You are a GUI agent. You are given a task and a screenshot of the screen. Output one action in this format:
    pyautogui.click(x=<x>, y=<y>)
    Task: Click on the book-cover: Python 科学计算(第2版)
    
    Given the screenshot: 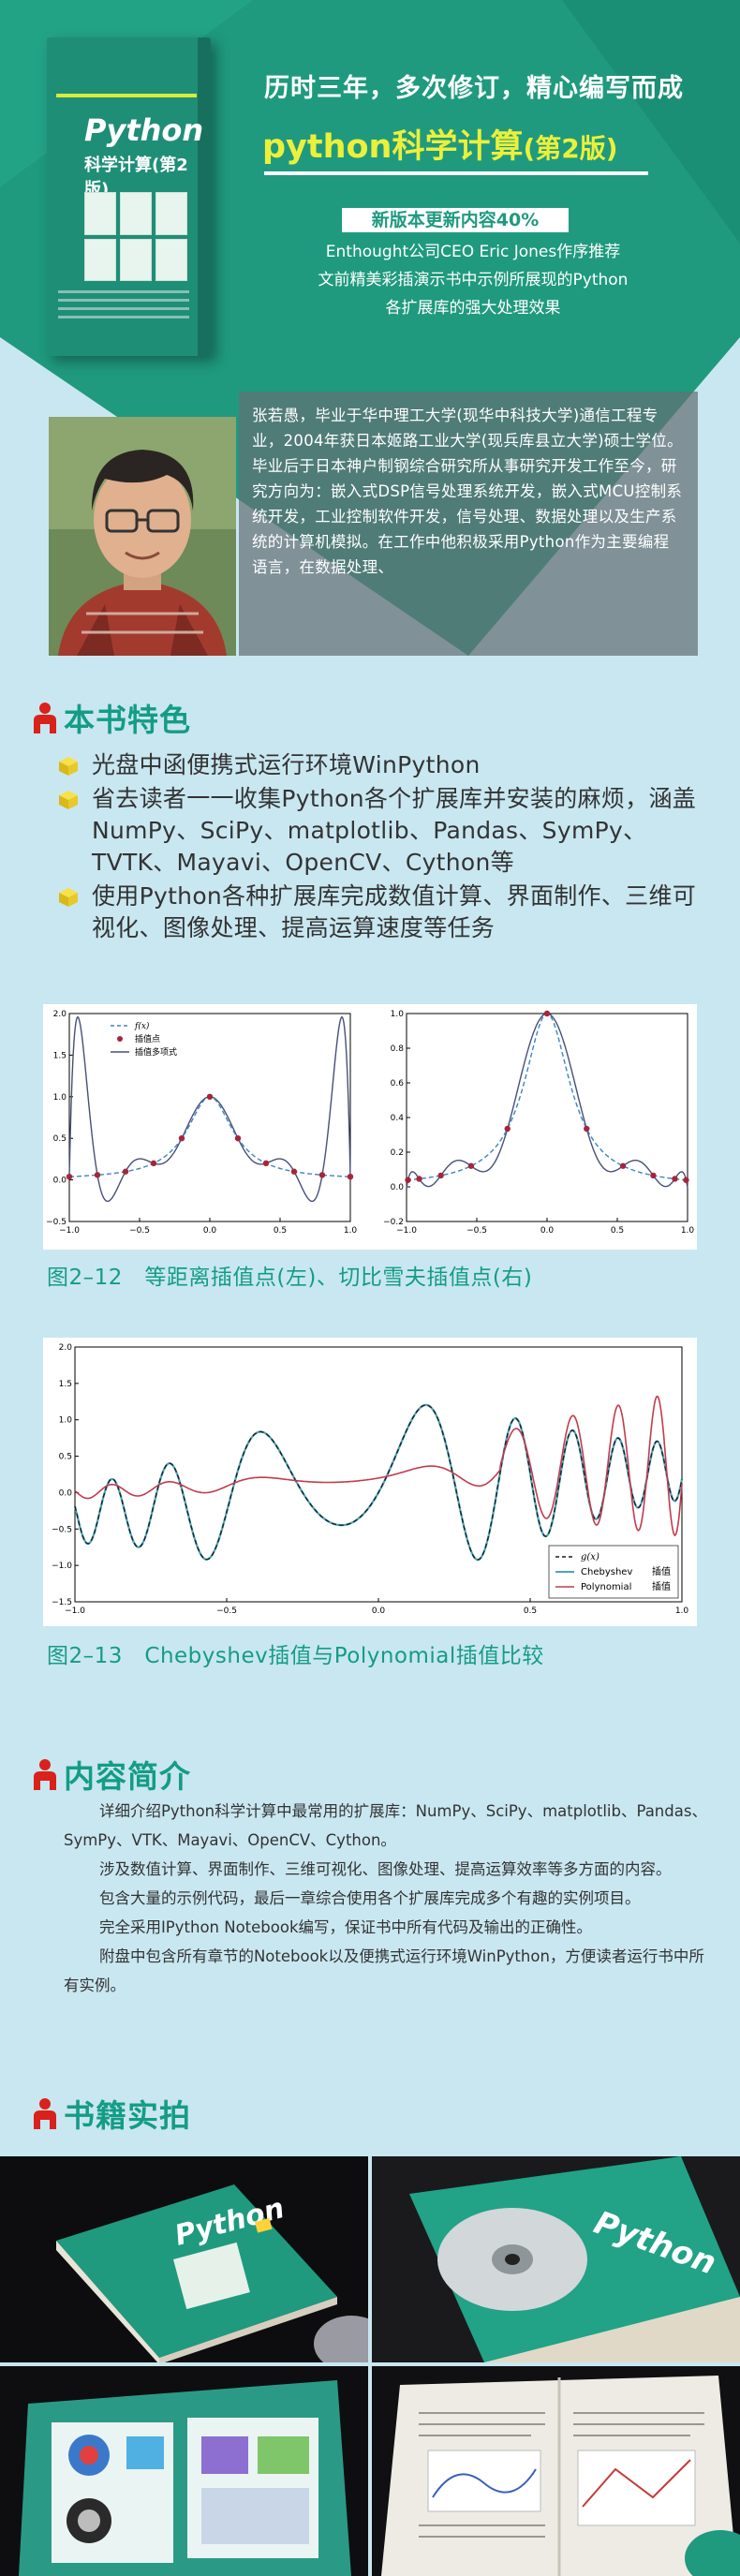 What is the action you would take?
    pyautogui.click(x=129, y=196)
    